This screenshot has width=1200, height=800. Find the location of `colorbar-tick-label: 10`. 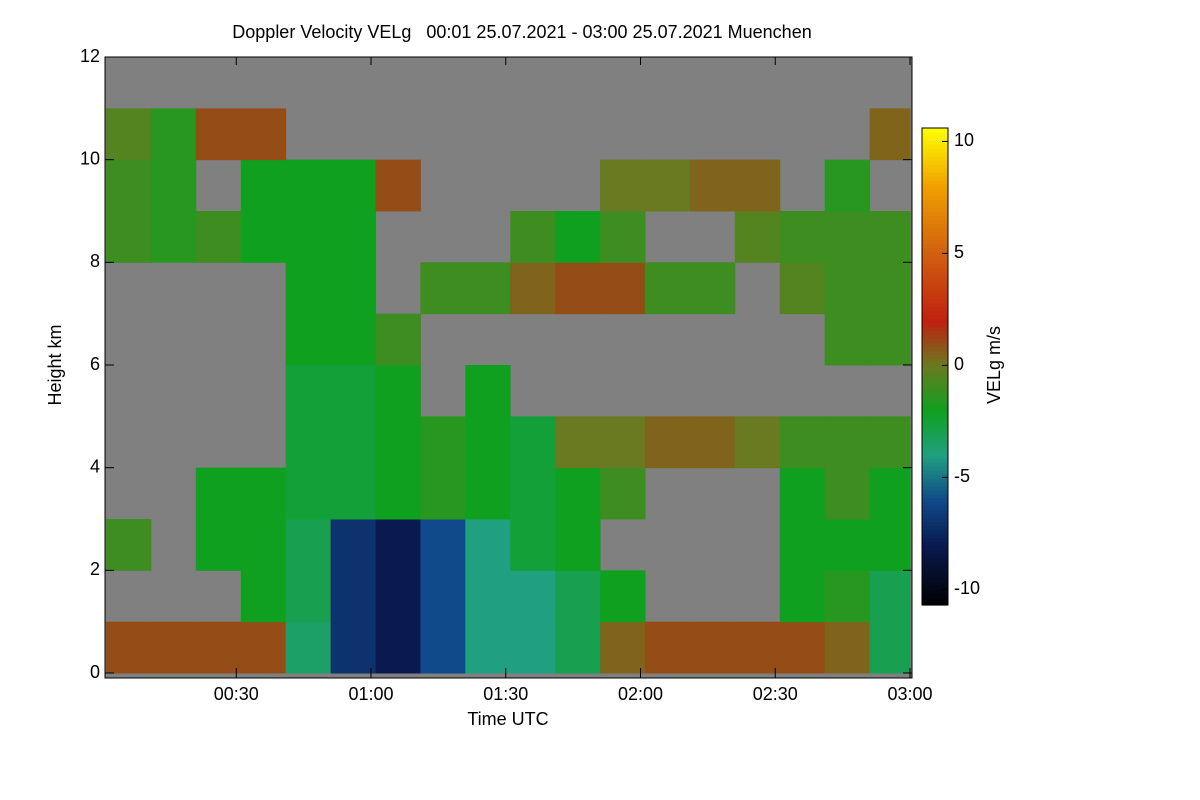

colorbar-tick-label: 10 is located at coordinates (964, 140).